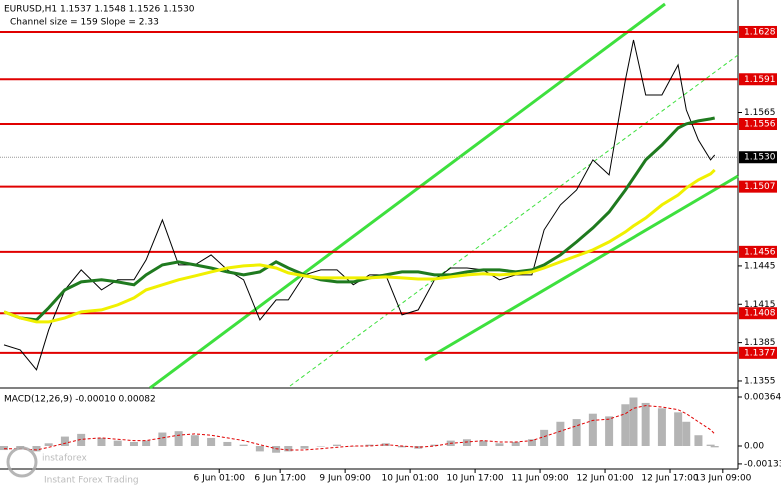  I want to click on x-tick-label: 13 Jun 09:00, so click(722, 479).